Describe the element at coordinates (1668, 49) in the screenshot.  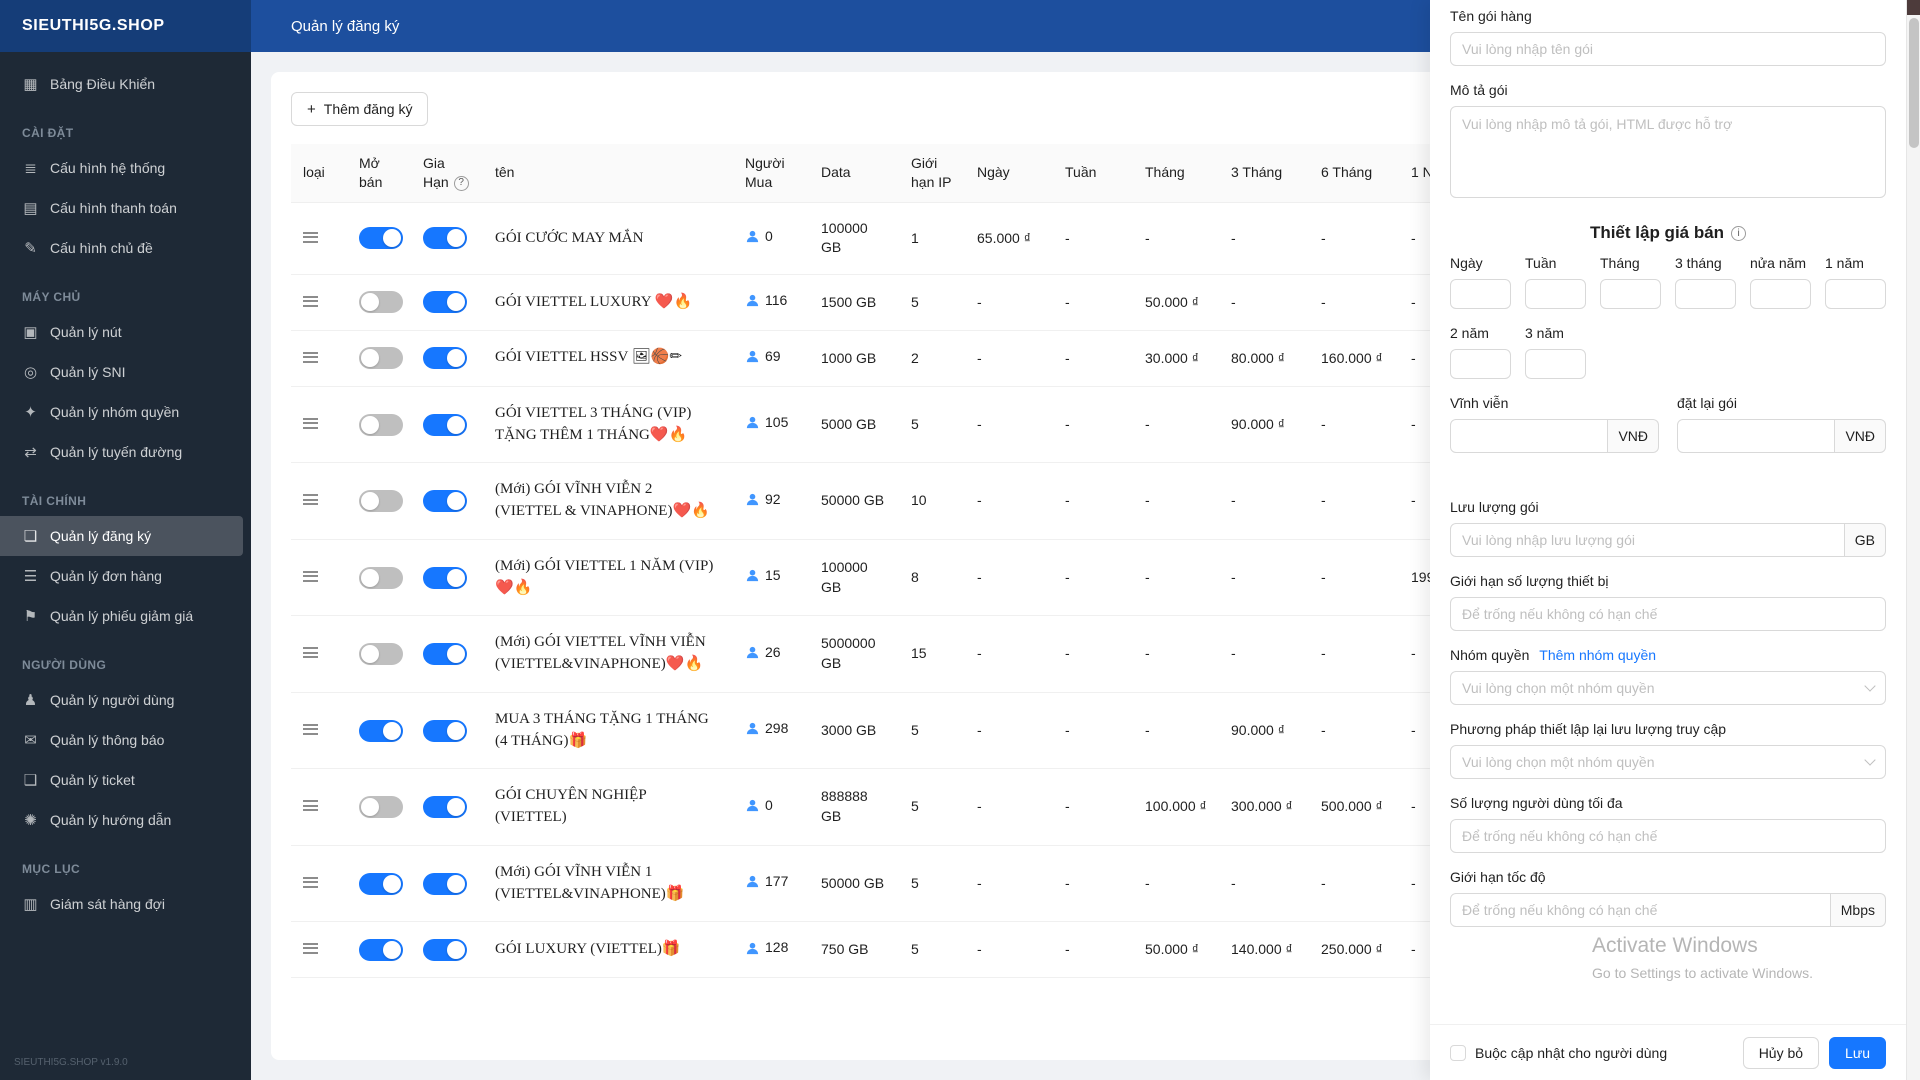
I see `package-name-input` at that location.